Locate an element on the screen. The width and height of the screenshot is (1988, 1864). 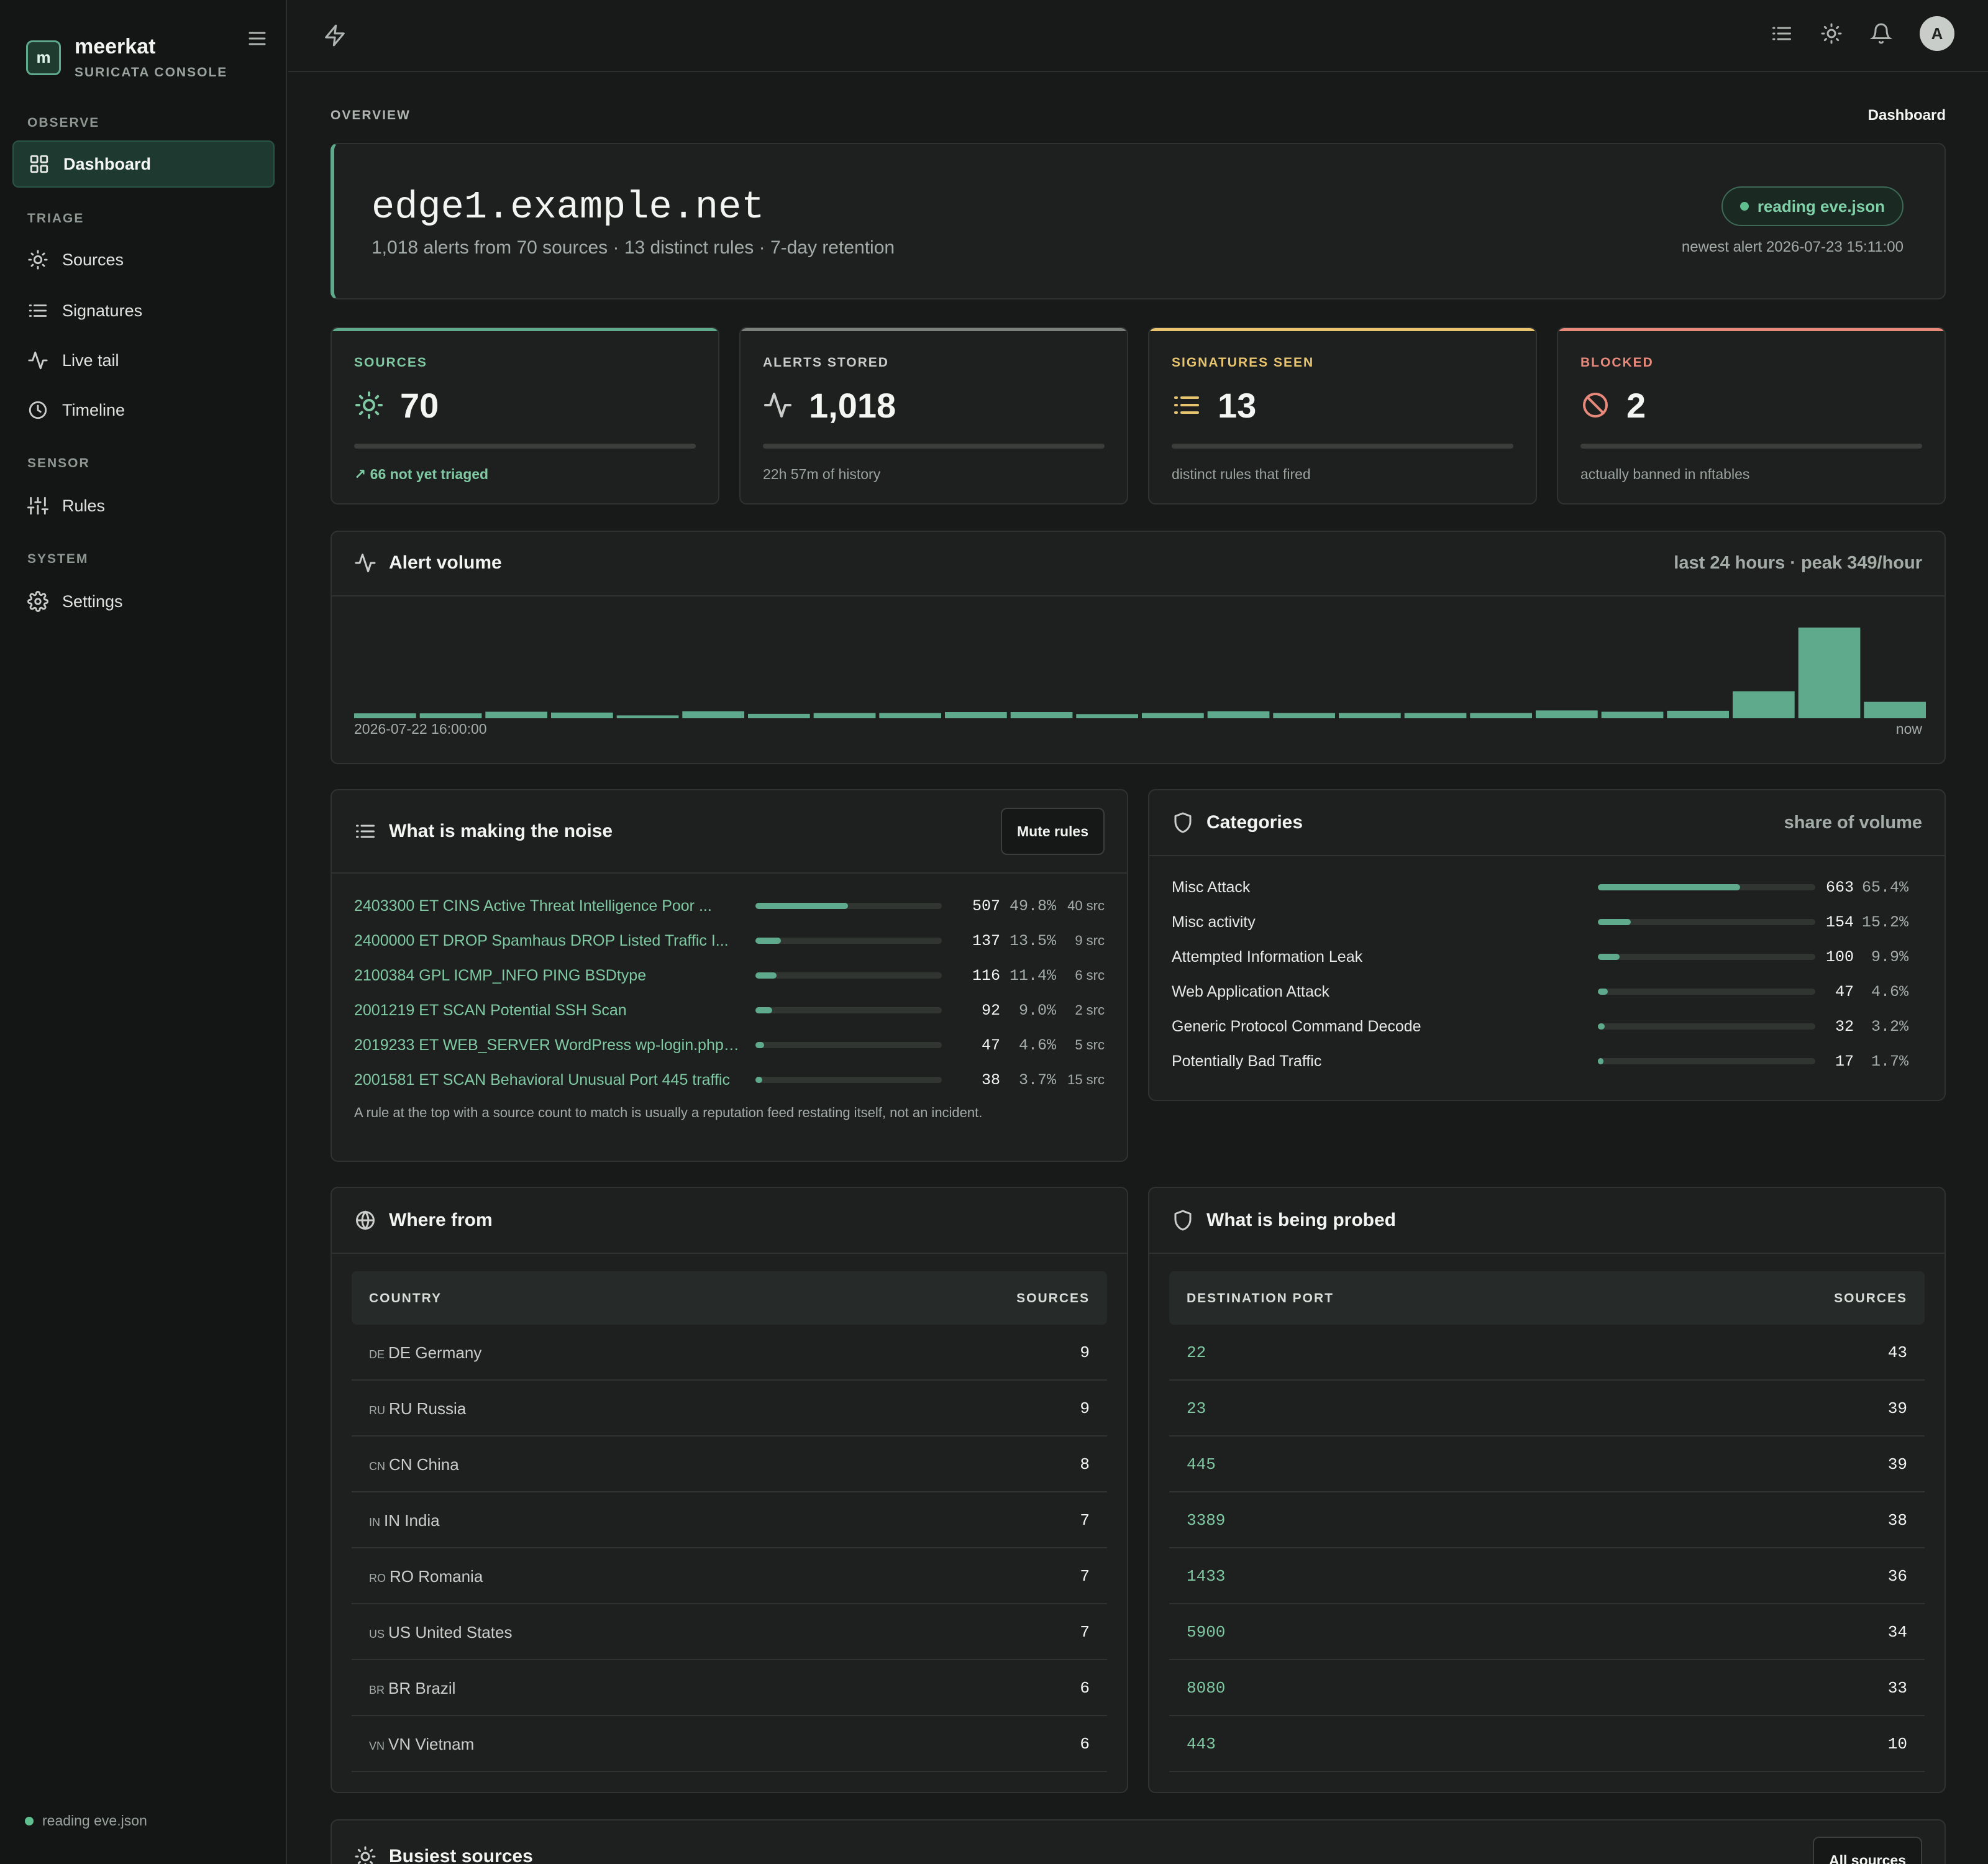
table-row: 5900 34 is located at coordinates (1547, 1632).